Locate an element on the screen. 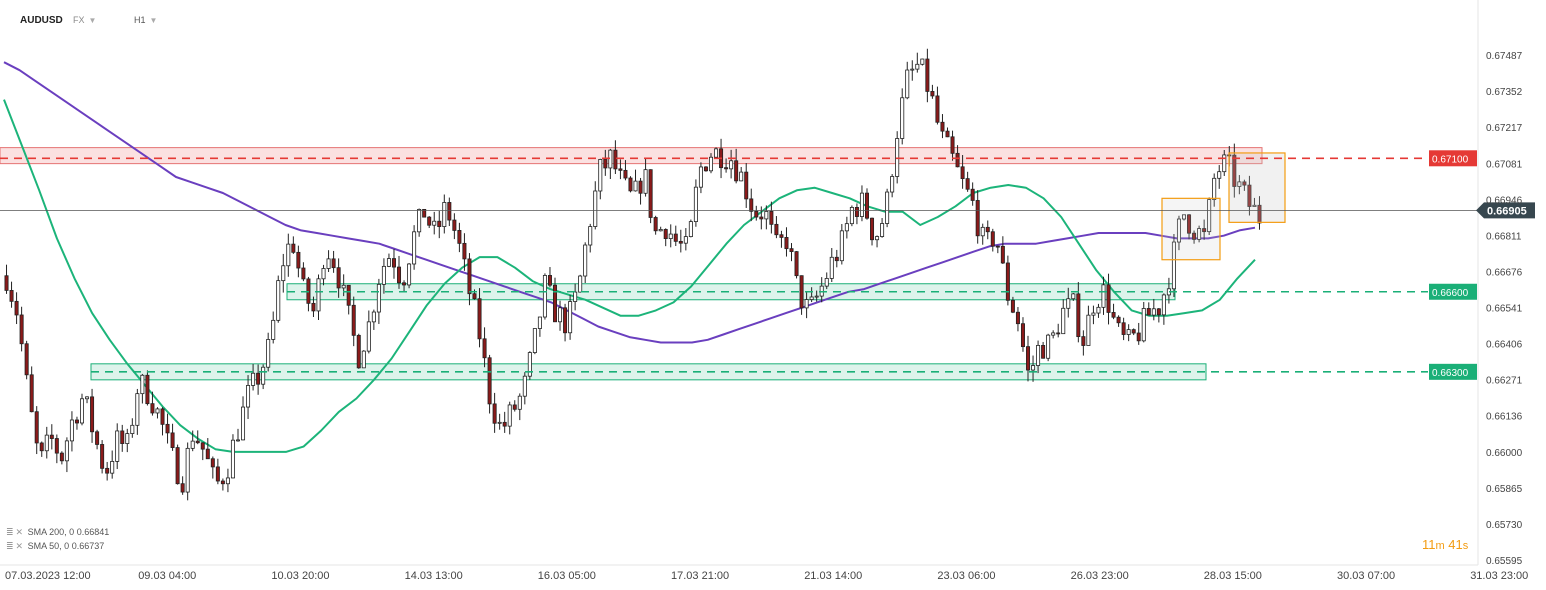 The width and height of the screenshot is (1546, 590). highlight-boxes is located at coordinates (1223, 206).